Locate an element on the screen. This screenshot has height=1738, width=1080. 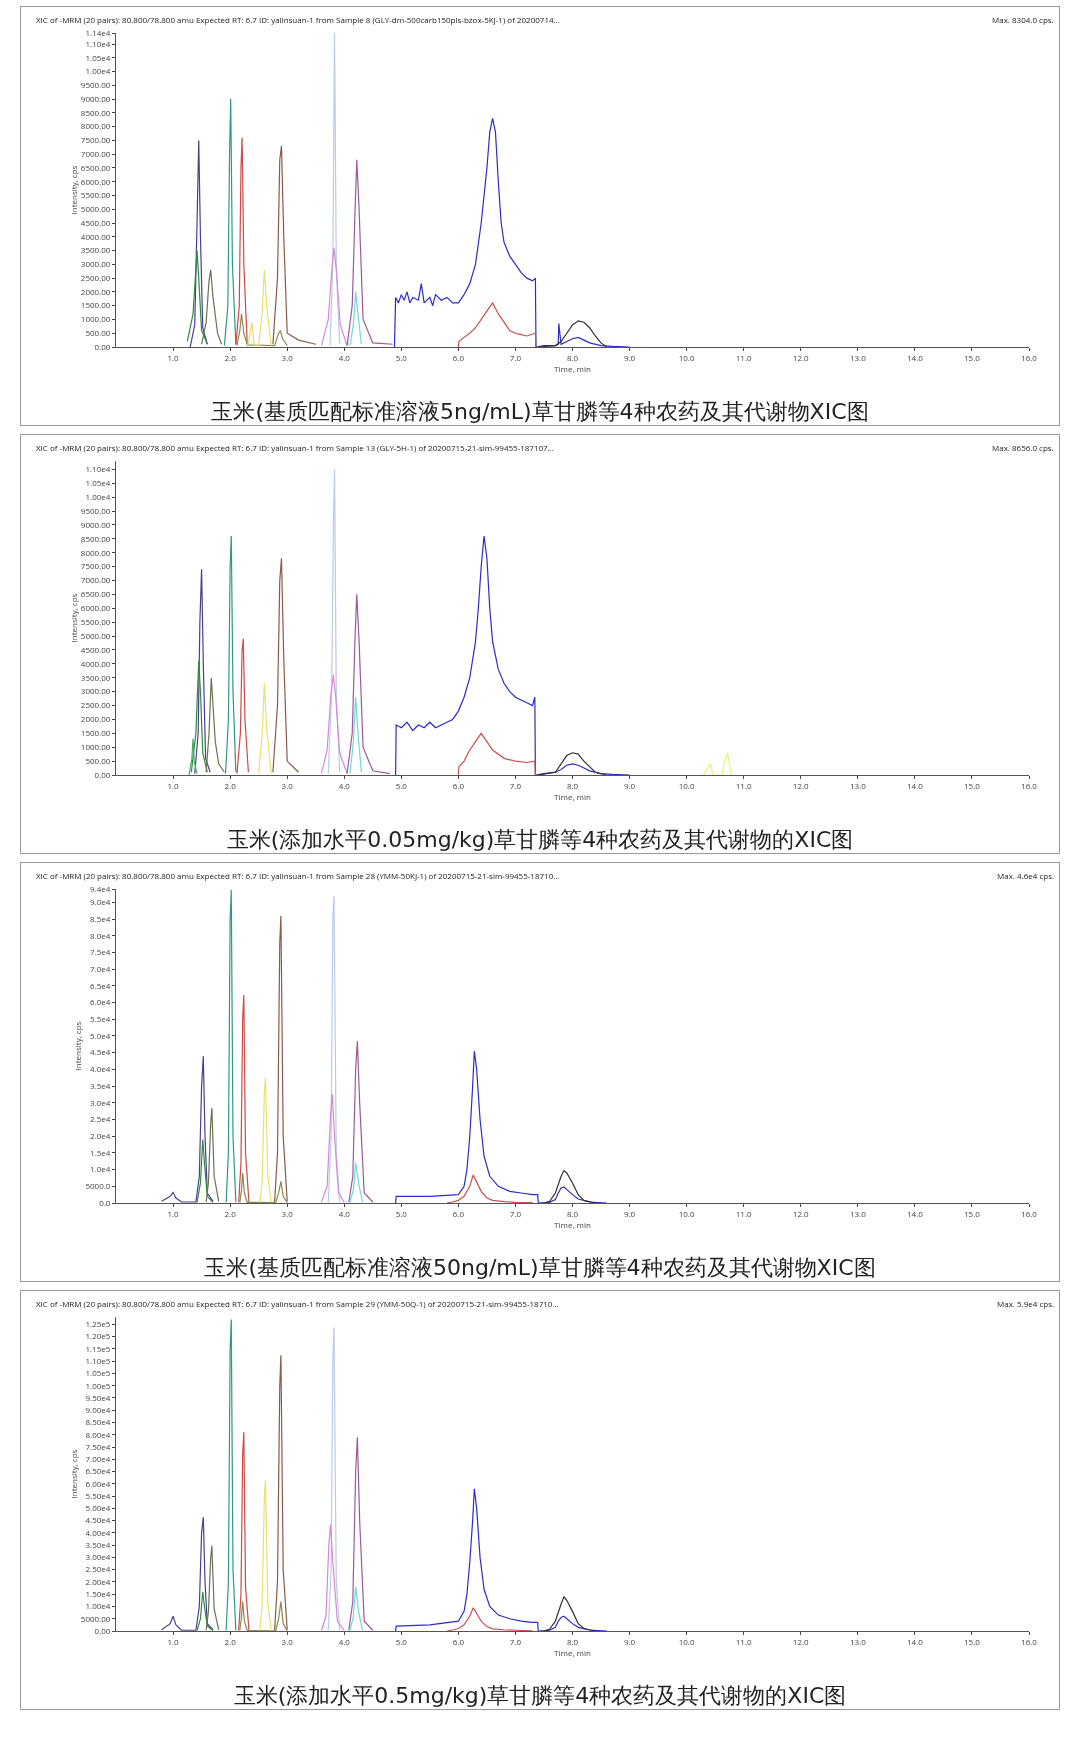
x-tick-label: 2.0 is located at coordinates (230, 357).